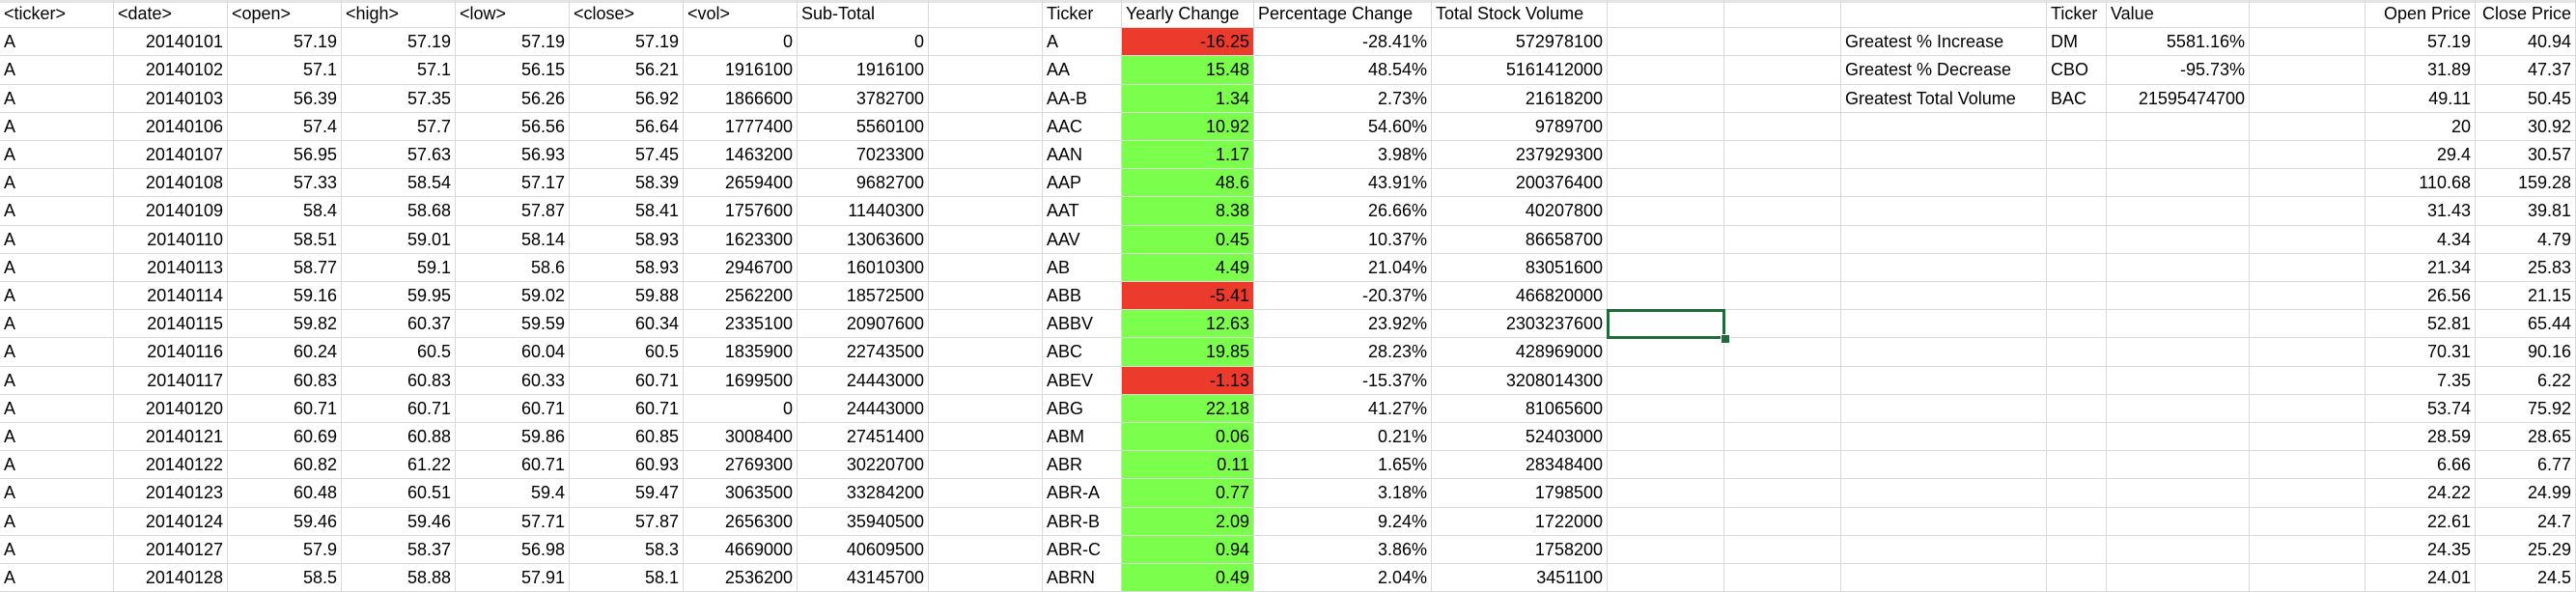  I want to click on price-cell: 24.01, so click(2421, 578).